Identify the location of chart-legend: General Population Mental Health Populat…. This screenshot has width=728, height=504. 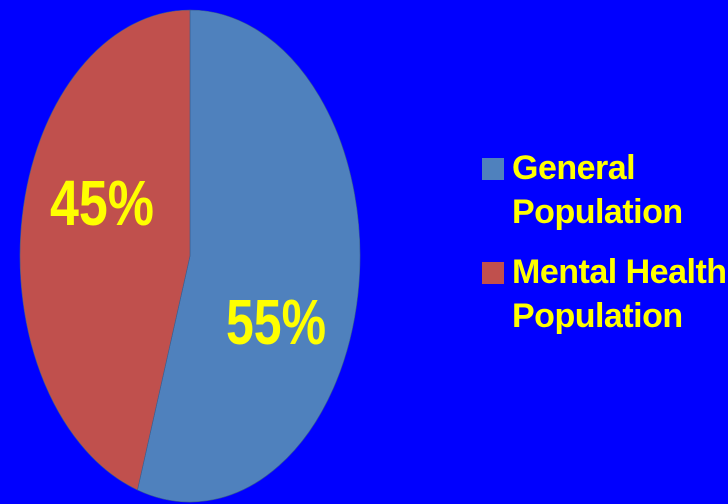
(605, 250).